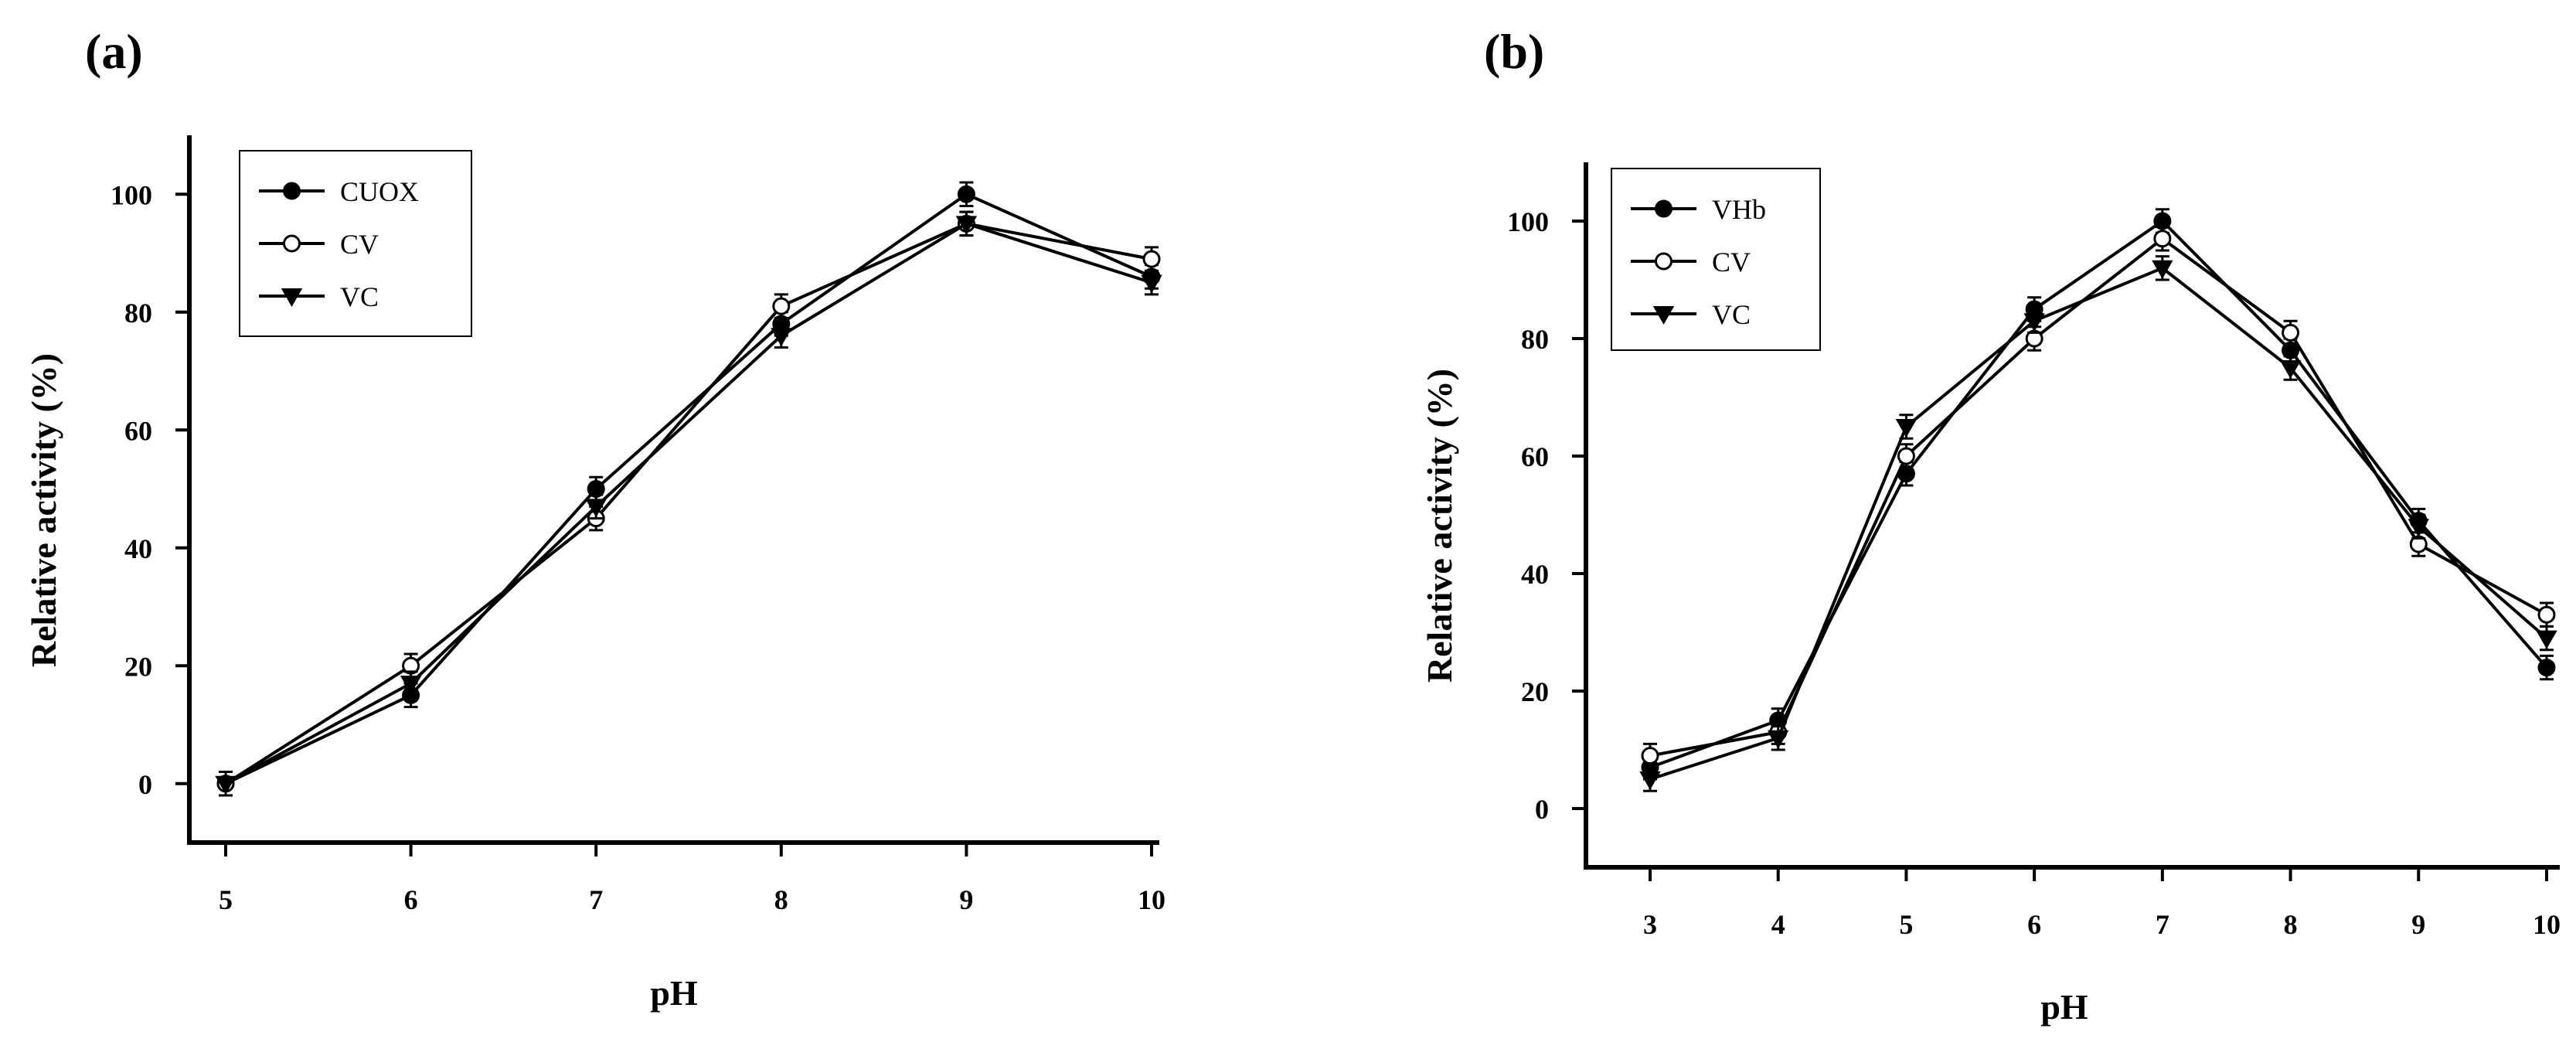  Describe the element at coordinates (1778, 924) in the screenshot. I see `panel-b-x-tick-label: 4` at that location.